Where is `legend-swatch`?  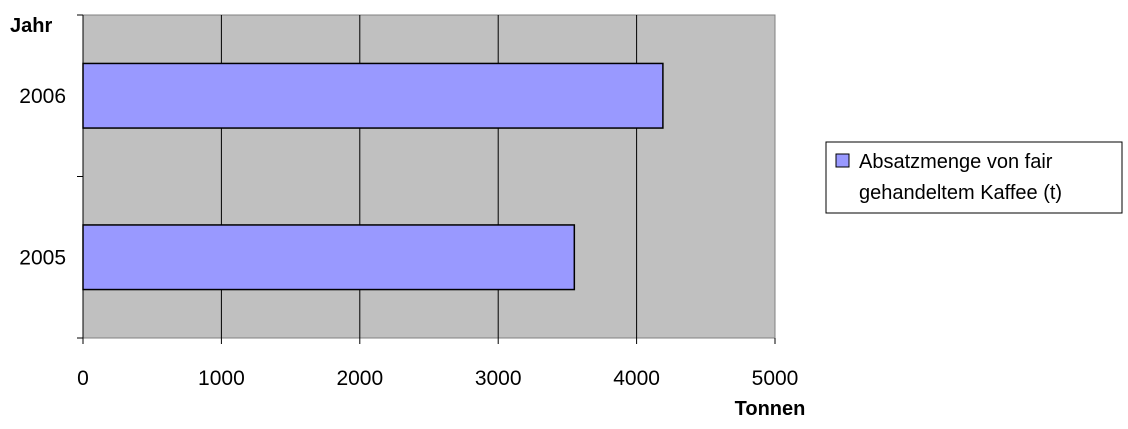
legend-swatch is located at coordinates (842, 160).